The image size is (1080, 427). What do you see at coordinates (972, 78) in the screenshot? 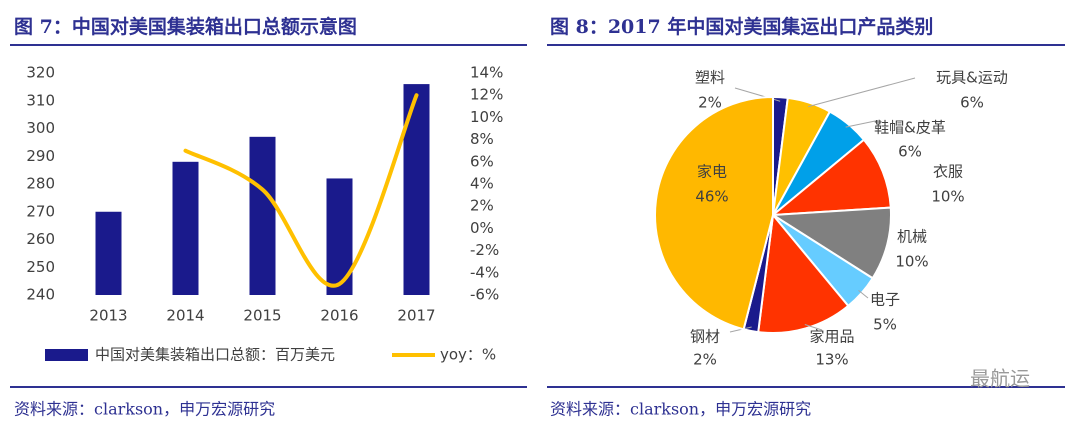
I see `slice-label: 玩具&运动` at bounding box center [972, 78].